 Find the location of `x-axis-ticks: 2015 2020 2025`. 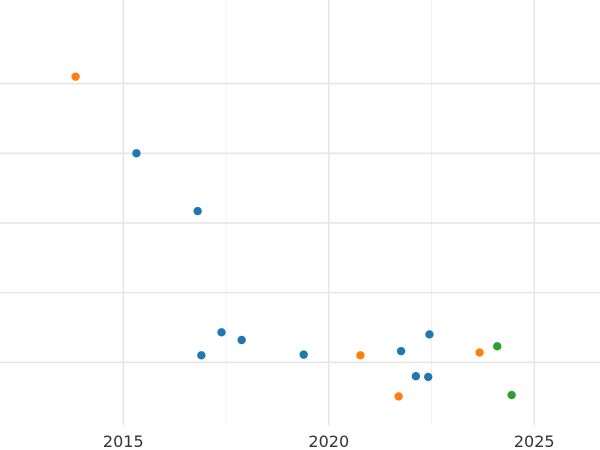

x-axis-ticks: 2015 2020 2025 is located at coordinates (329, 441).